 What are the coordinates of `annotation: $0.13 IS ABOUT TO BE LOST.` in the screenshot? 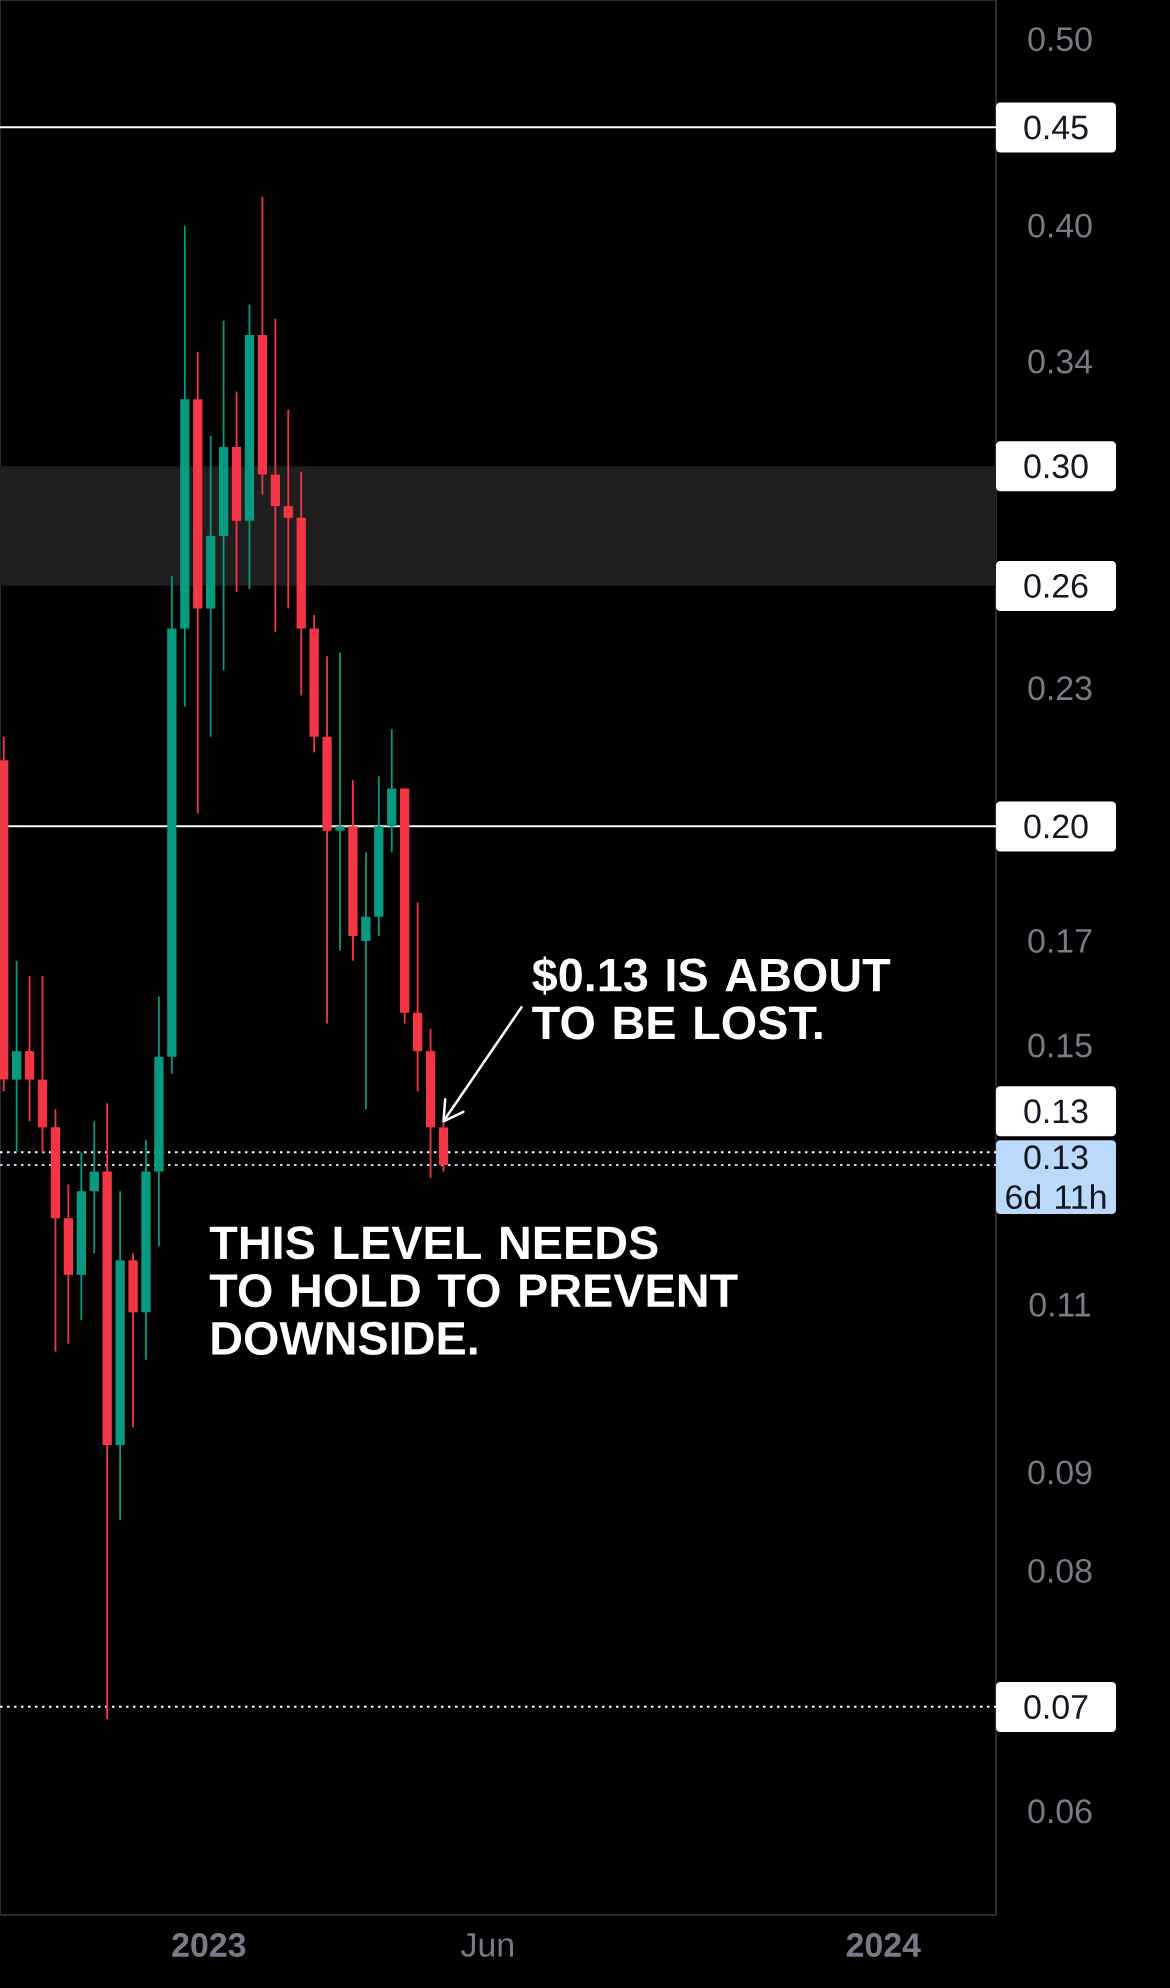 It's located at (711, 998).